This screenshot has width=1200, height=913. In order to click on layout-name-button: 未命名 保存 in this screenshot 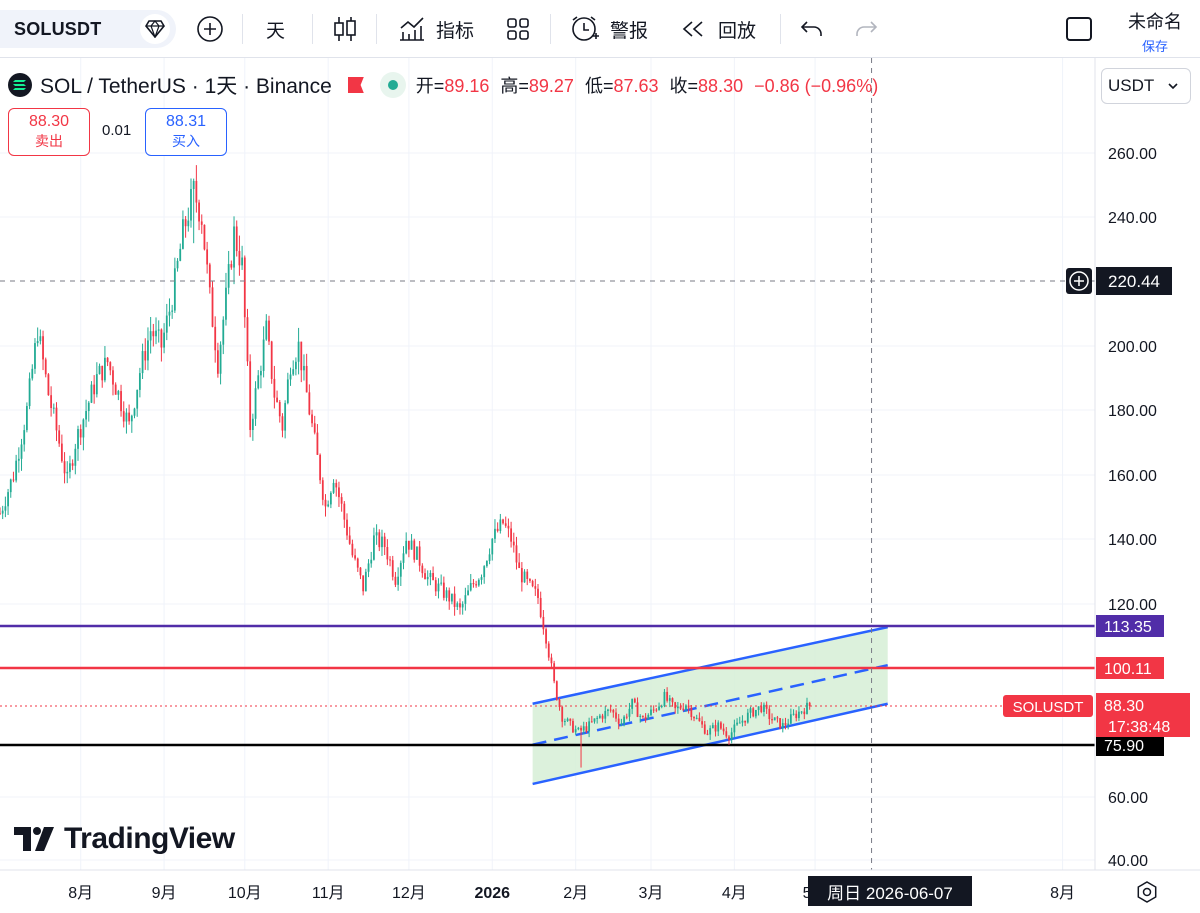, I will do `click(1155, 31)`.